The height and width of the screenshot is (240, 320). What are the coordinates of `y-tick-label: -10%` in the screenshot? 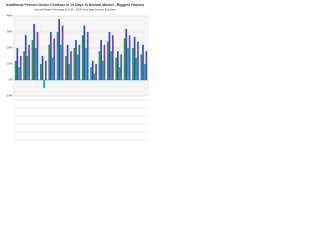 It's located at (9, 96).